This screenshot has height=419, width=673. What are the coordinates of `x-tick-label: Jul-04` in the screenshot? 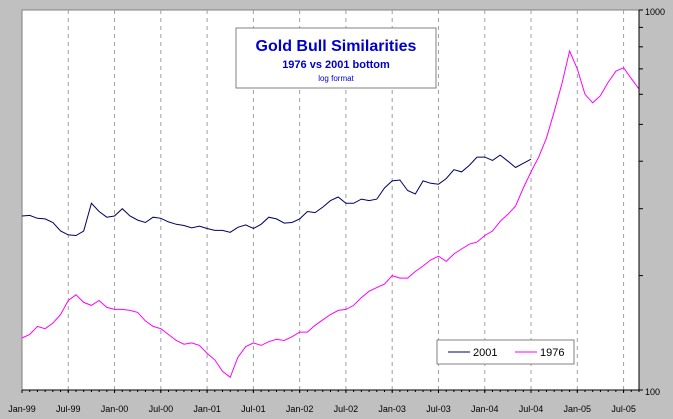 It's located at (531, 409).